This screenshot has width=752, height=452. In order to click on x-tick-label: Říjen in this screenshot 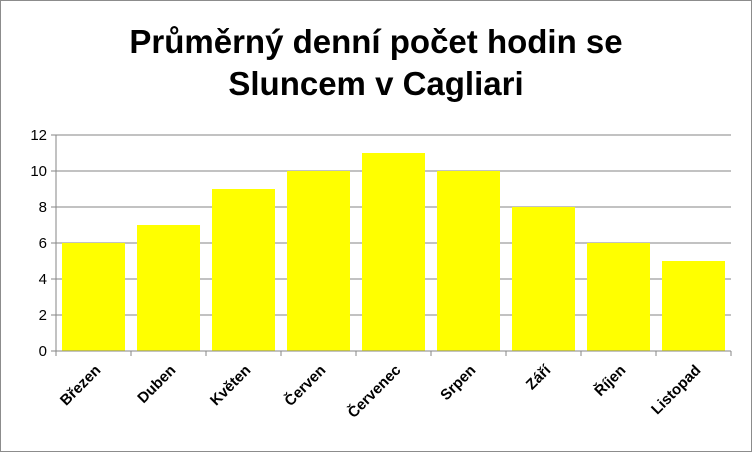, I will do `click(610, 380)`.